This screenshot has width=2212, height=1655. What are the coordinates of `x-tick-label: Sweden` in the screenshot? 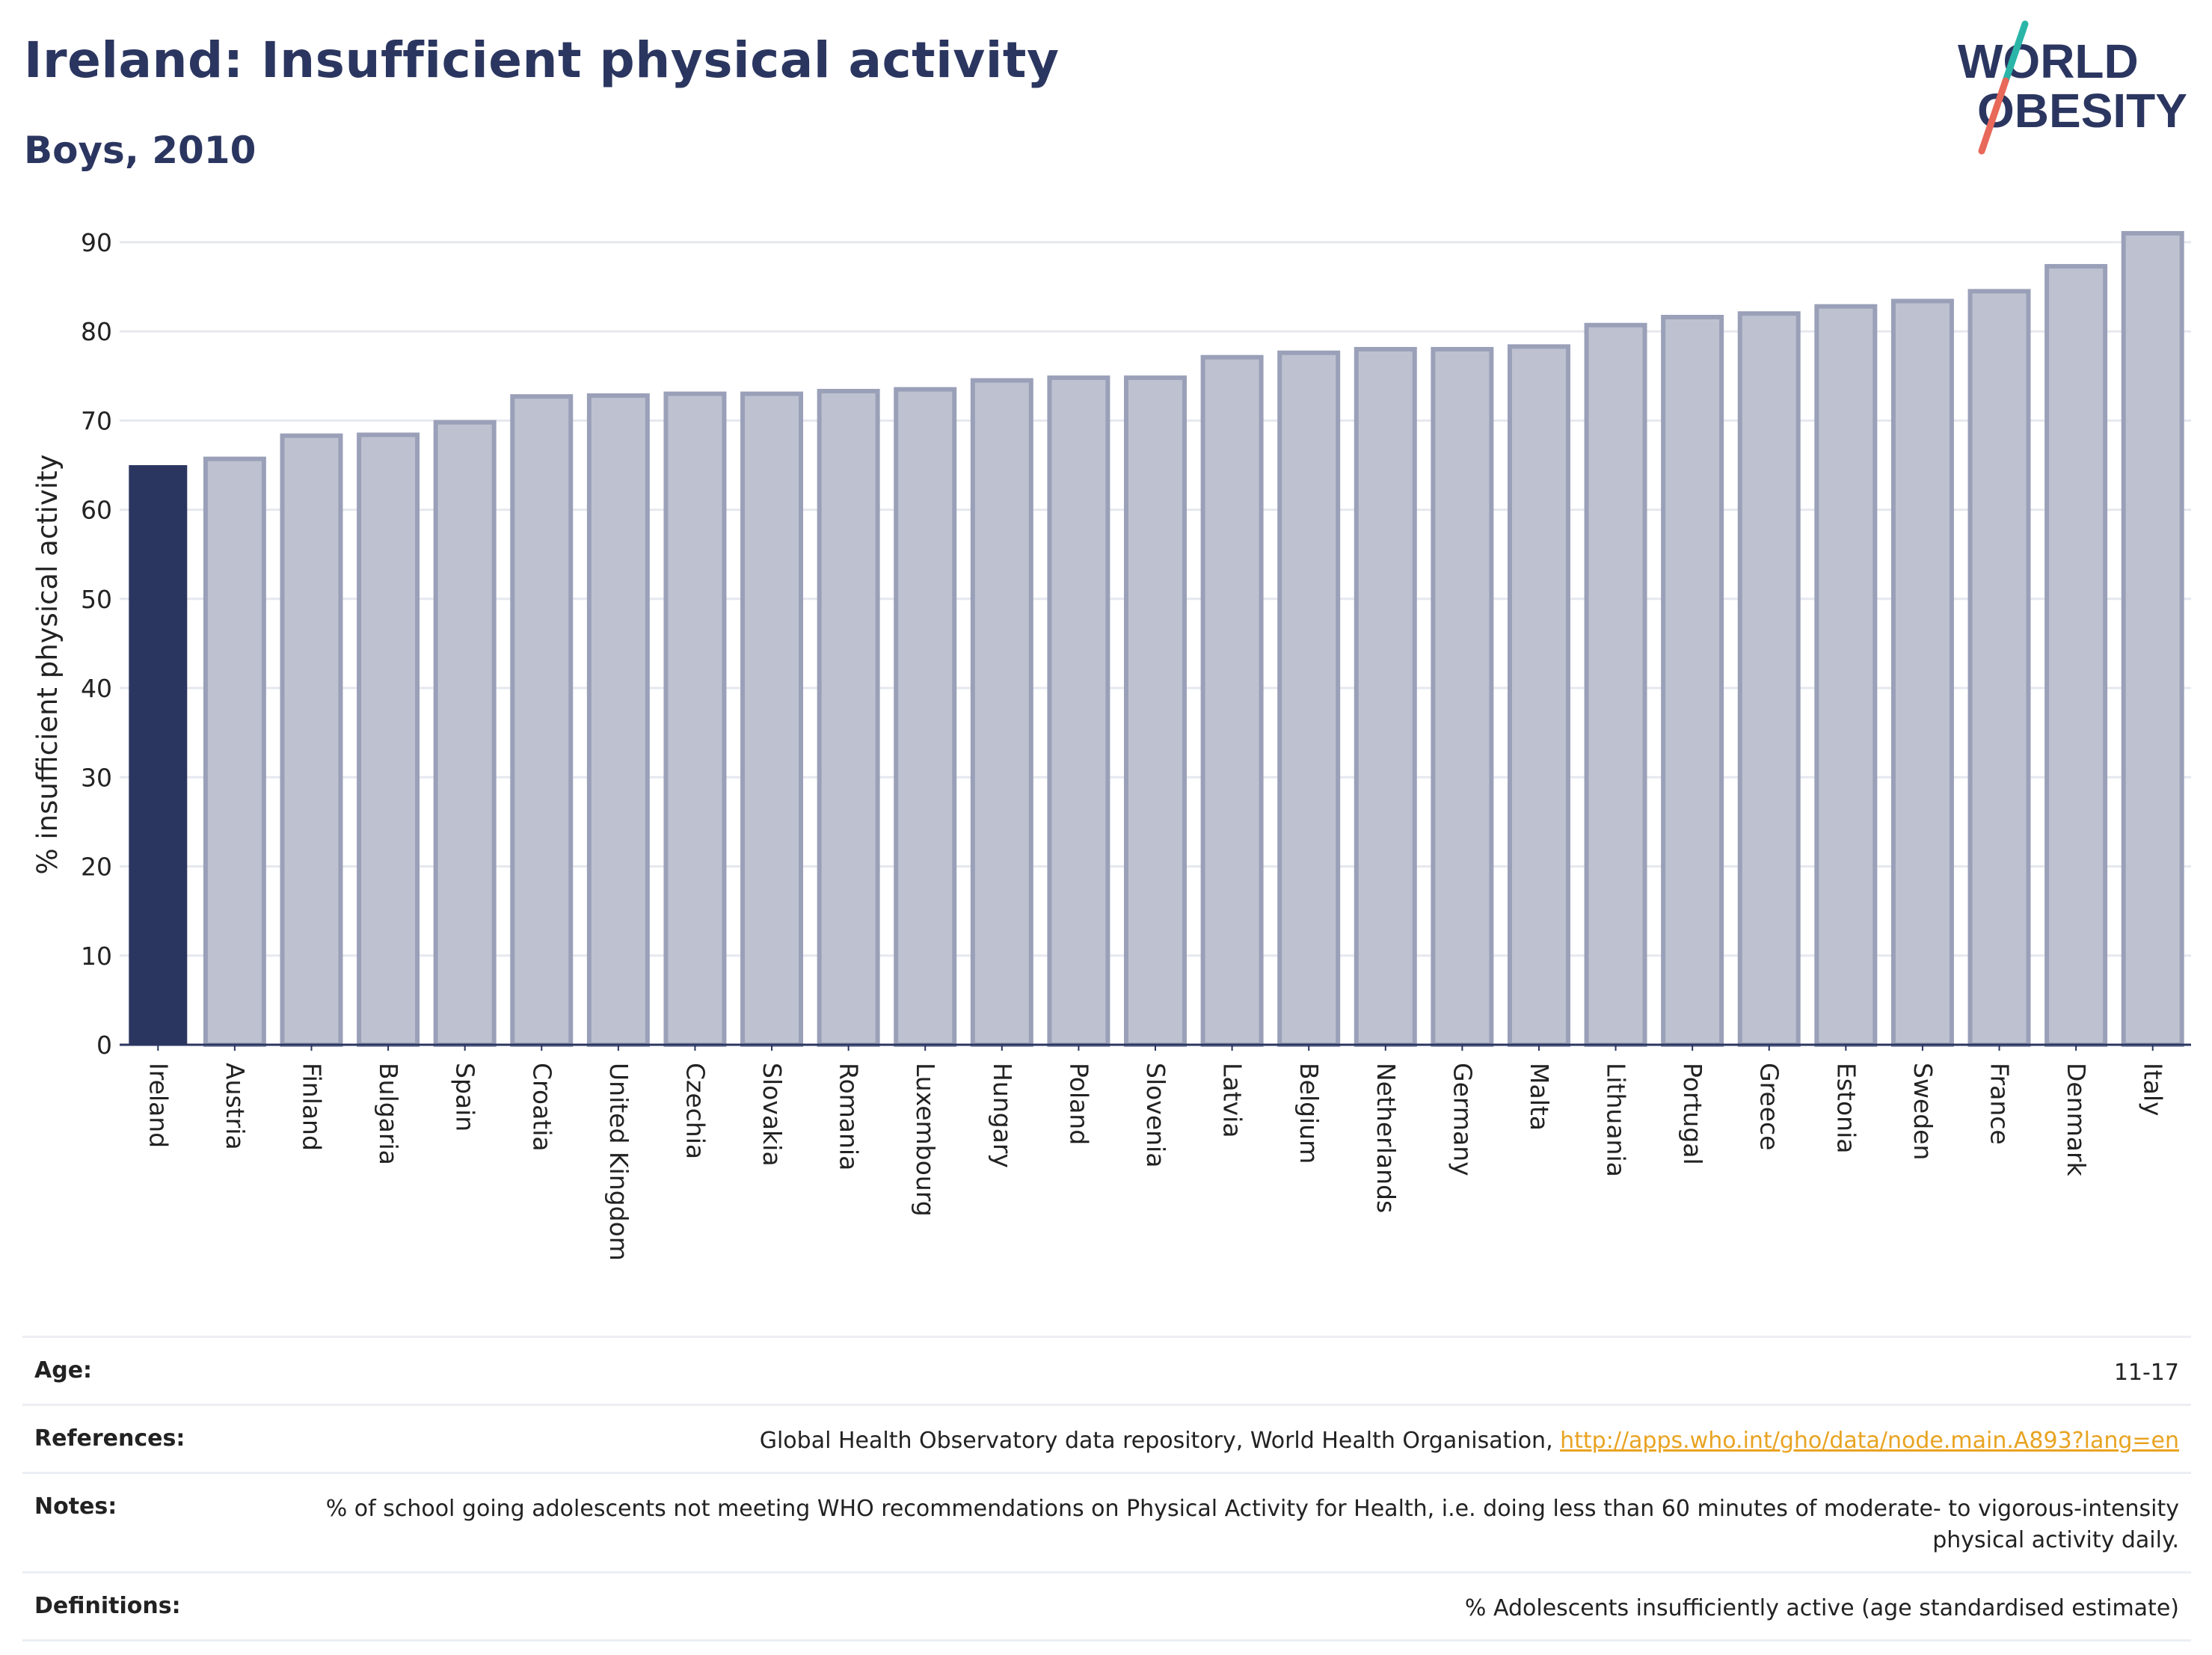 It's located at (1923, 1111).